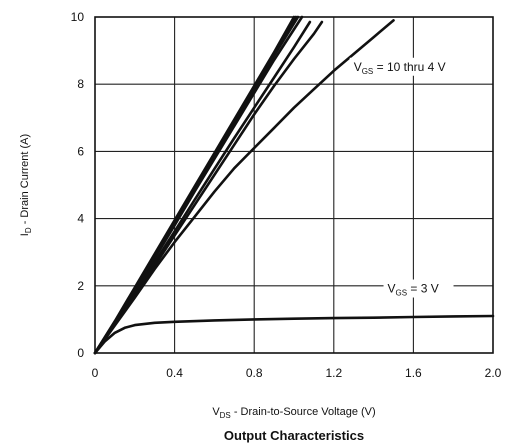 Image resolution: width=506 pixels, height=448 pixels. I want to click on y-tick-label: 2, so click(80, 286).